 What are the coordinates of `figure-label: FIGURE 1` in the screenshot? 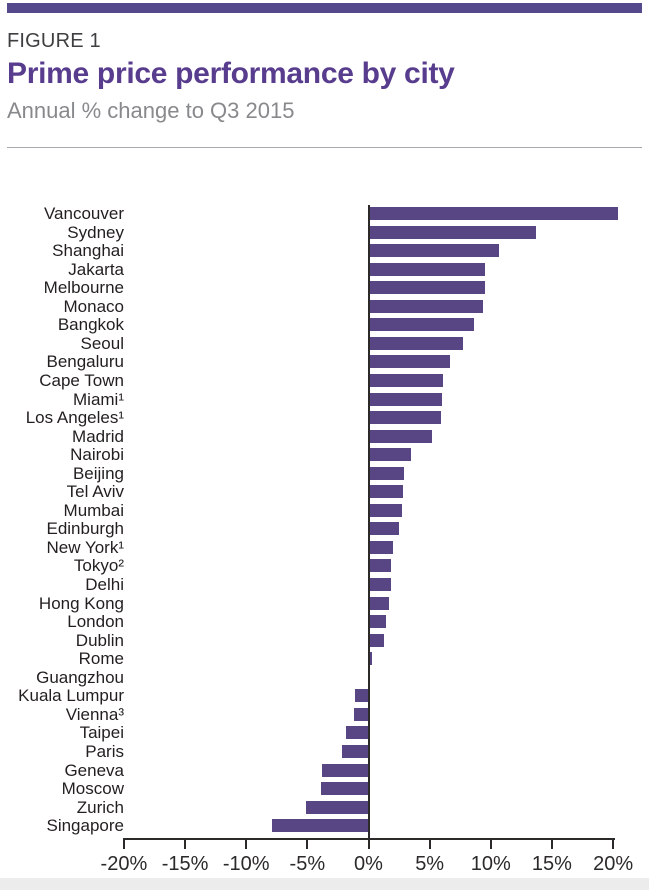 It's located at (54, 41).